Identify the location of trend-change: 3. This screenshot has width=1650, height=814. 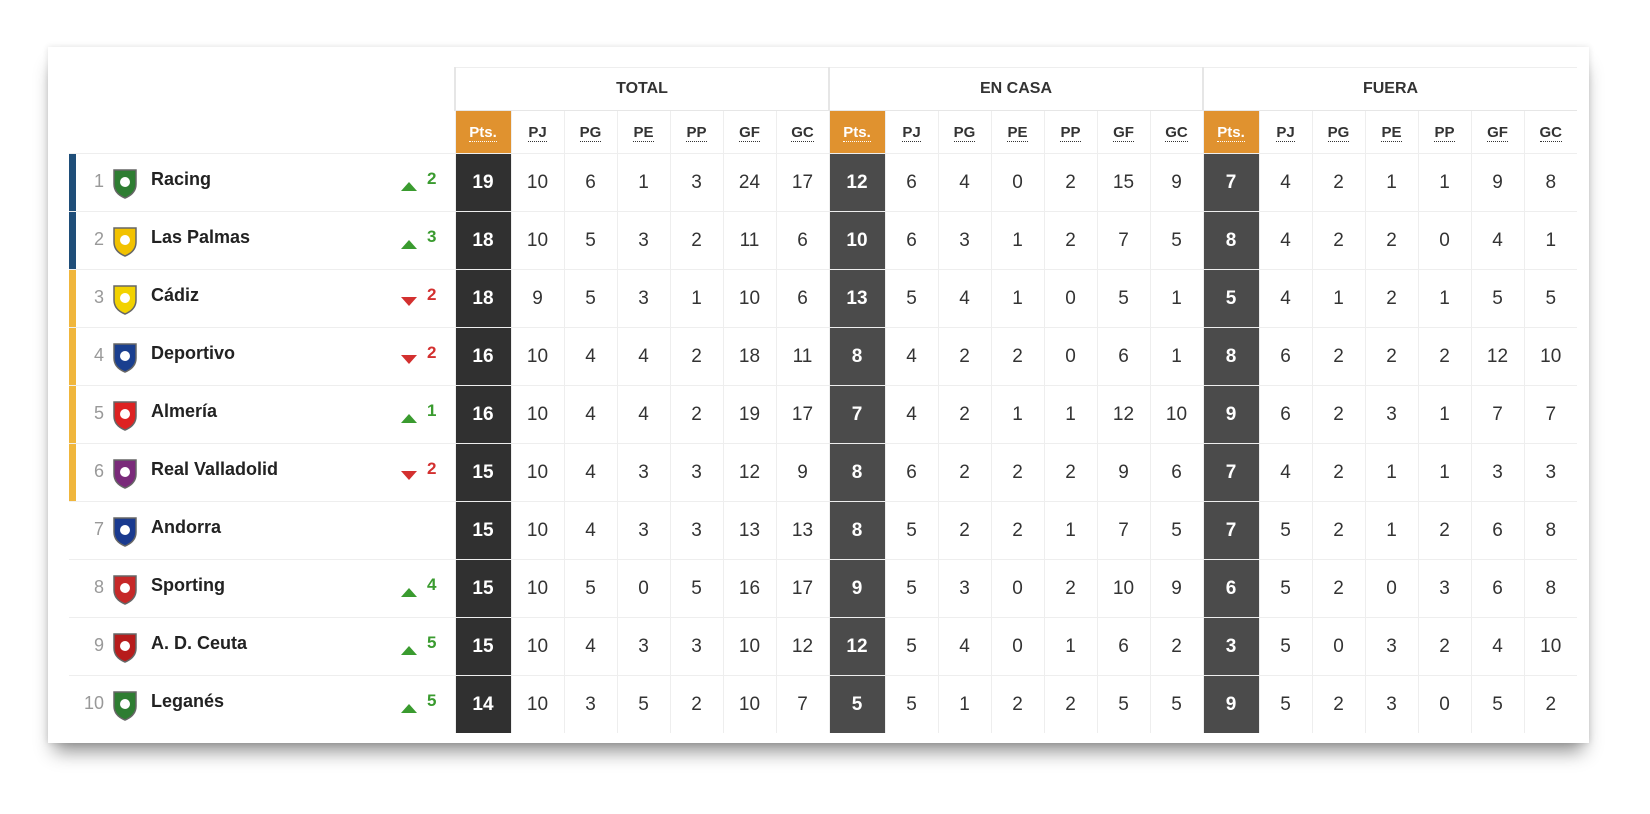
(432, 236).